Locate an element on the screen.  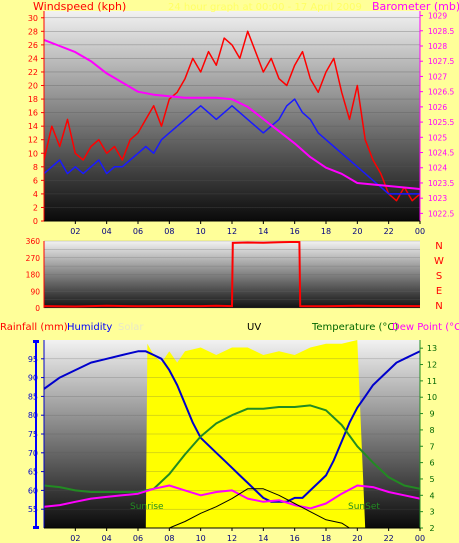
windspeed-tick-label: 2 is located at coordinates (35, 207).